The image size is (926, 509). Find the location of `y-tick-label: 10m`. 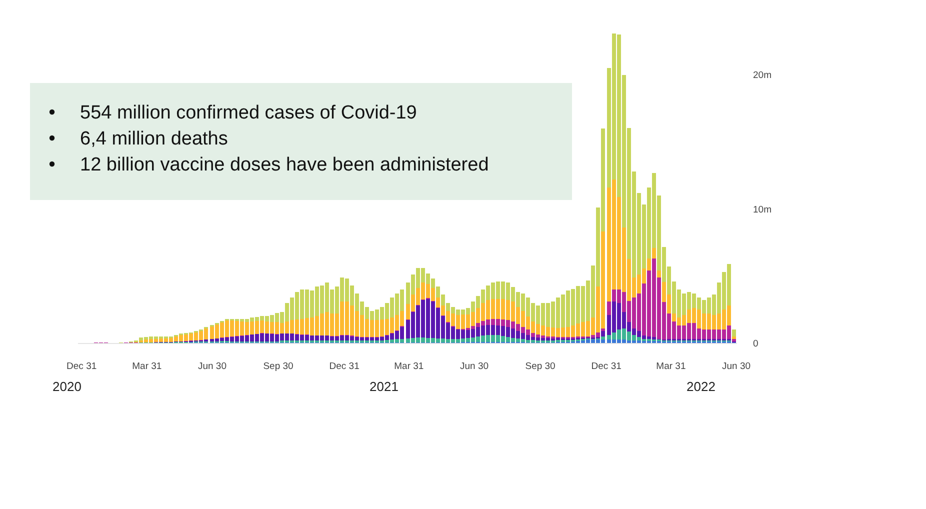

y-tick-label: 10m is located at coordinates (762, 210).